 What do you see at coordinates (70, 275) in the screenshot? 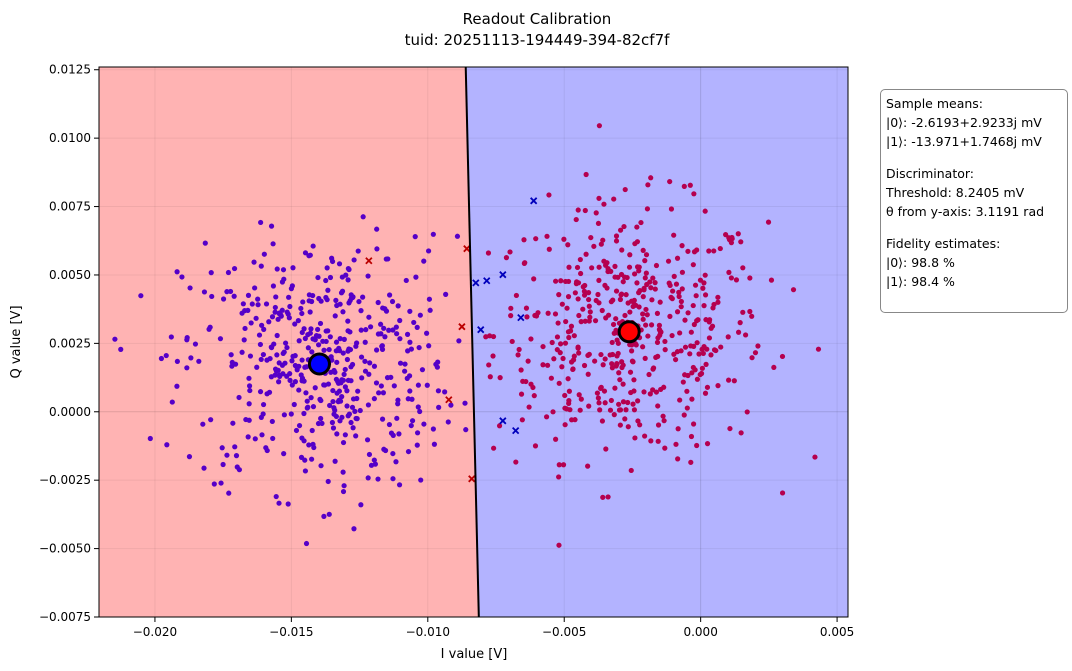
I see `y-tick-label: 0.0050` at bounding box center [70, 275].